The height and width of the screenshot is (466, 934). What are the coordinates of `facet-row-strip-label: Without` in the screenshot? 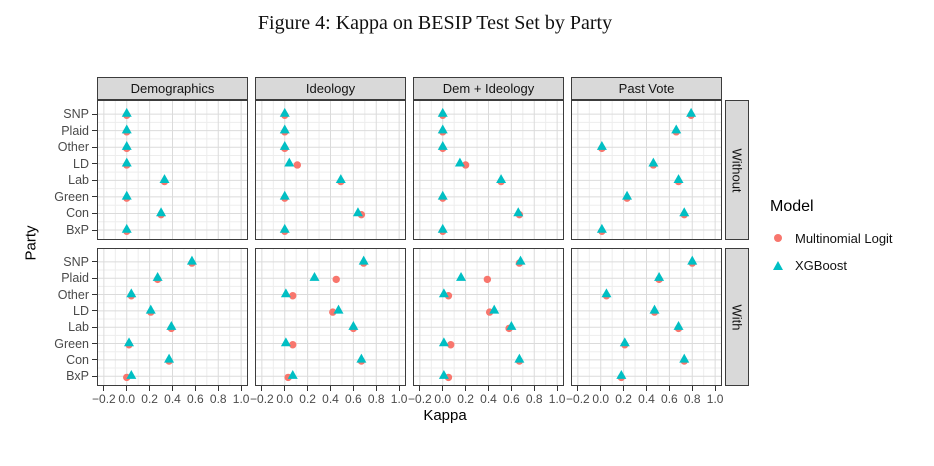 It's located at (737, 170).